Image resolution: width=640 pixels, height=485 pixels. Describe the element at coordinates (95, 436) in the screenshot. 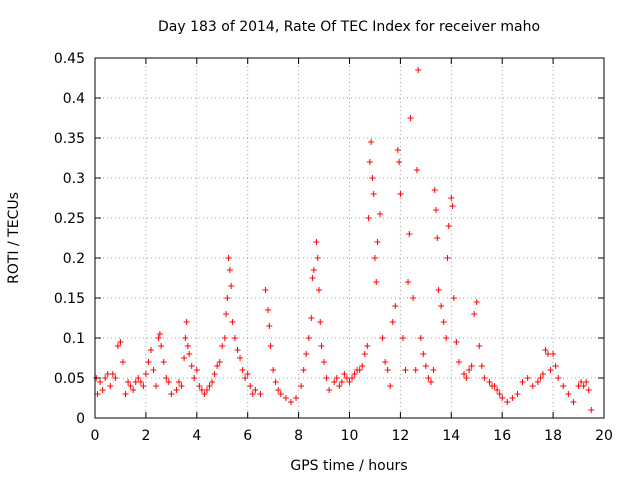

I see `x-tick-label: 0` at that location.